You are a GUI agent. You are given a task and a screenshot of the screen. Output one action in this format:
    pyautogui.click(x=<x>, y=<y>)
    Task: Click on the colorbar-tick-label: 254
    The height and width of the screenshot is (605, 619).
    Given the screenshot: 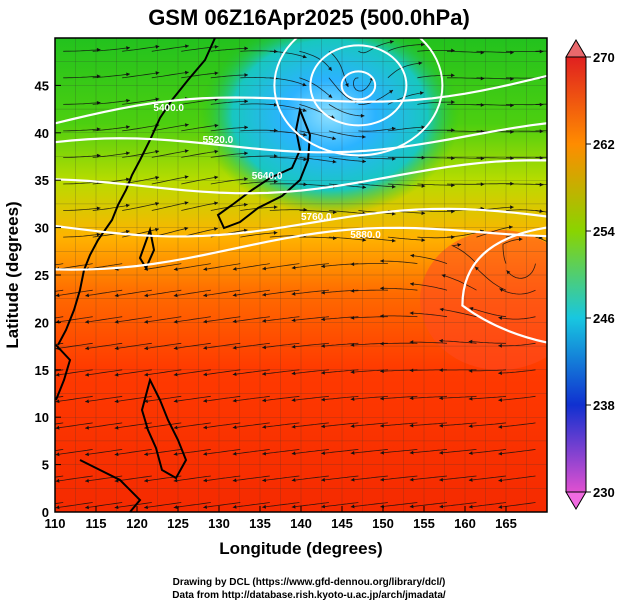 What is the action you would take?
    pyautogui.click(x=604, y=231)
    